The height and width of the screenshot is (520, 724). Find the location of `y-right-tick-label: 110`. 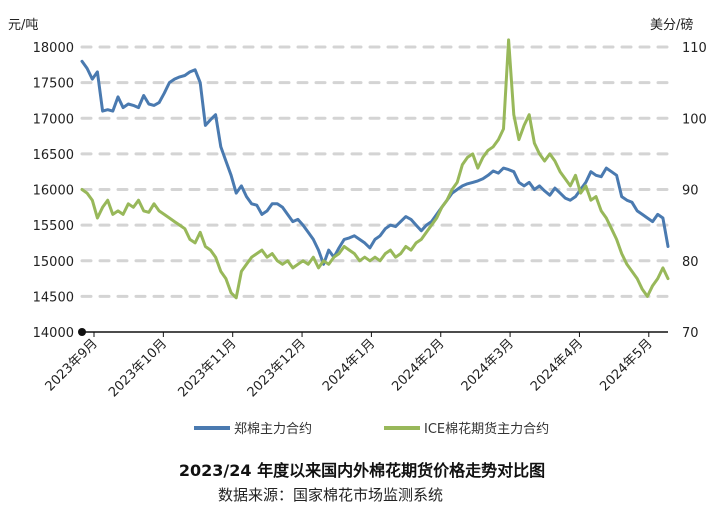

y-right-tick-label: 110 is located at coordinates (694, 48).